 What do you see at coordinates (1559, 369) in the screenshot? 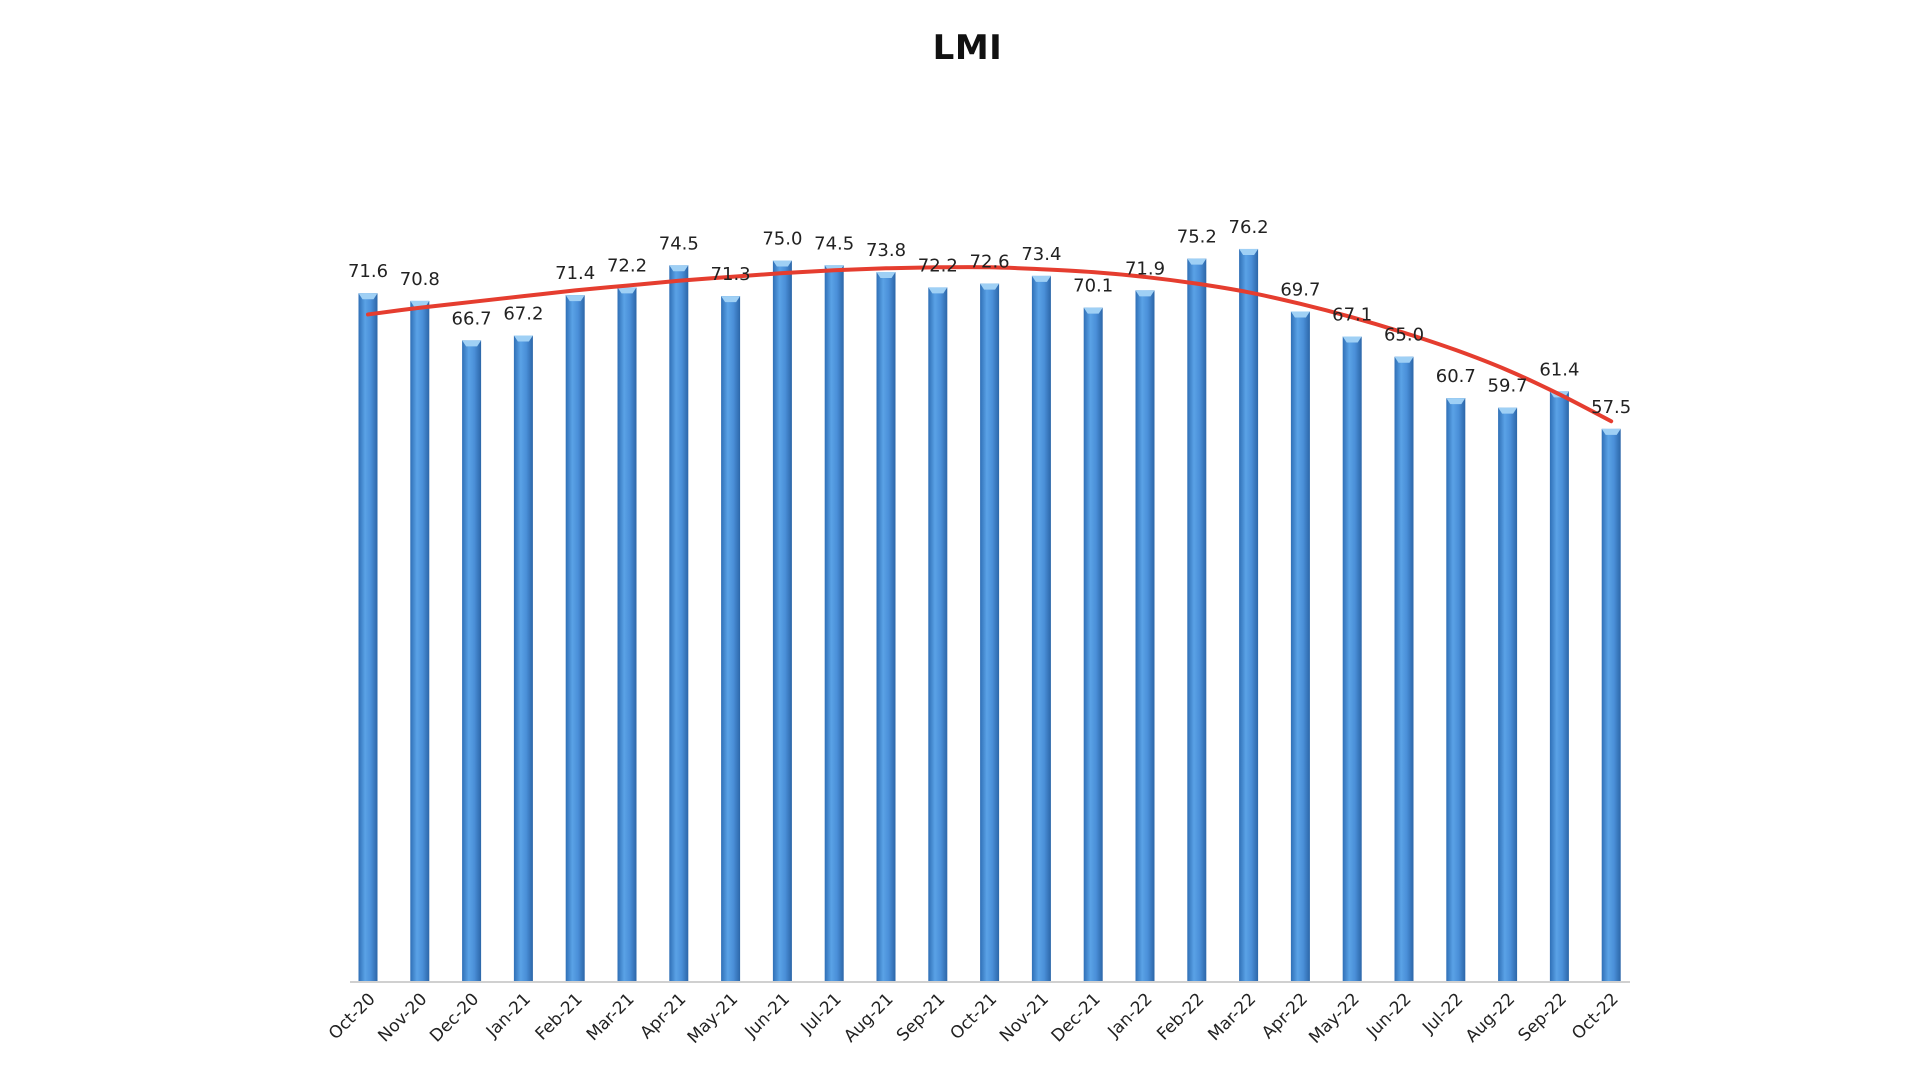
I see `value-label: 61.4` at bounding box center [1559, 369].